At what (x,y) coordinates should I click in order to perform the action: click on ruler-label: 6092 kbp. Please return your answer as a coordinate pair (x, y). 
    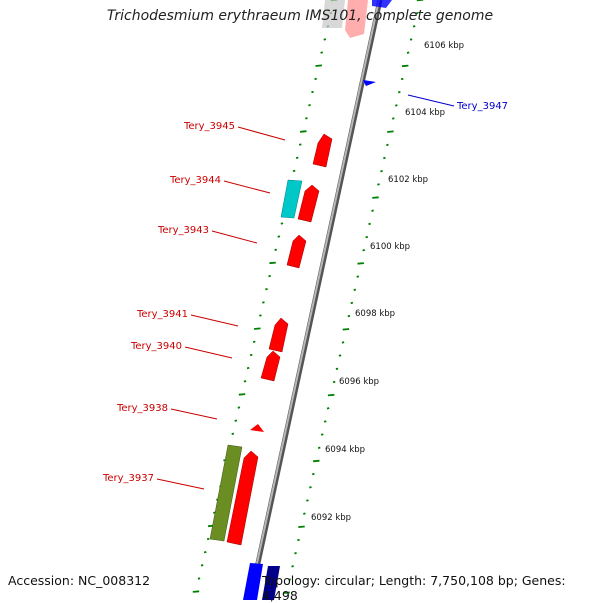
    Looking at the image, I should click on (331, 518).